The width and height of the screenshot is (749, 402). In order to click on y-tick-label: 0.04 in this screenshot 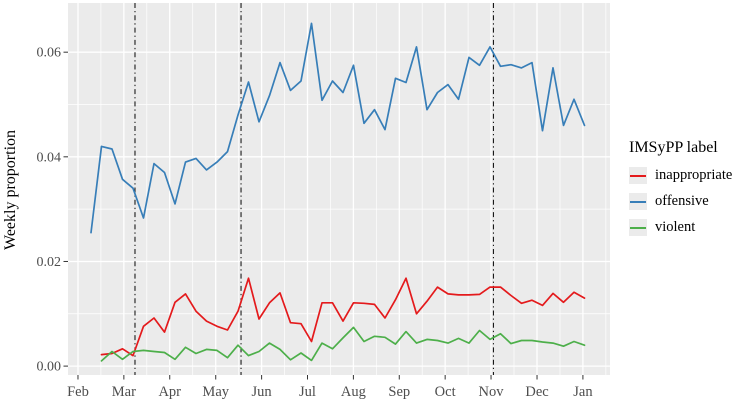, I will do `click(49, 157)`.